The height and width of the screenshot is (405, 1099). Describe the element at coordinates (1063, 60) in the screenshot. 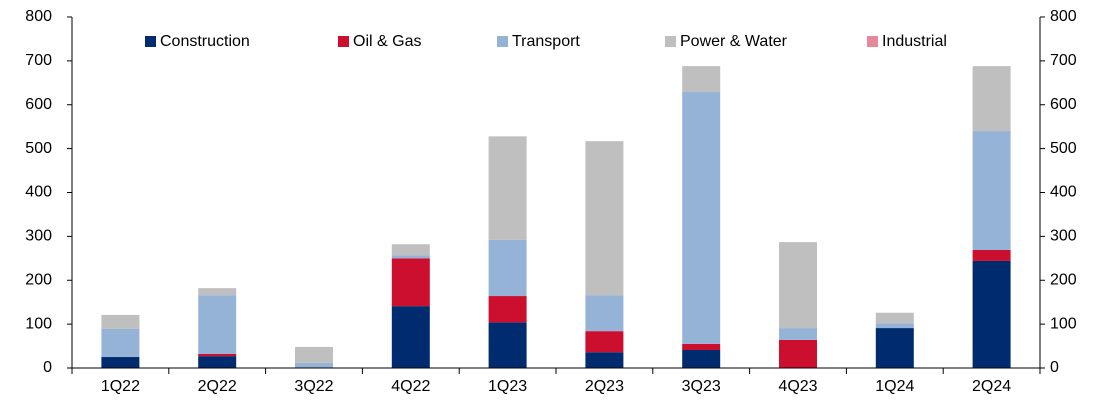

I see `y2-tick-label: 700` at that location.